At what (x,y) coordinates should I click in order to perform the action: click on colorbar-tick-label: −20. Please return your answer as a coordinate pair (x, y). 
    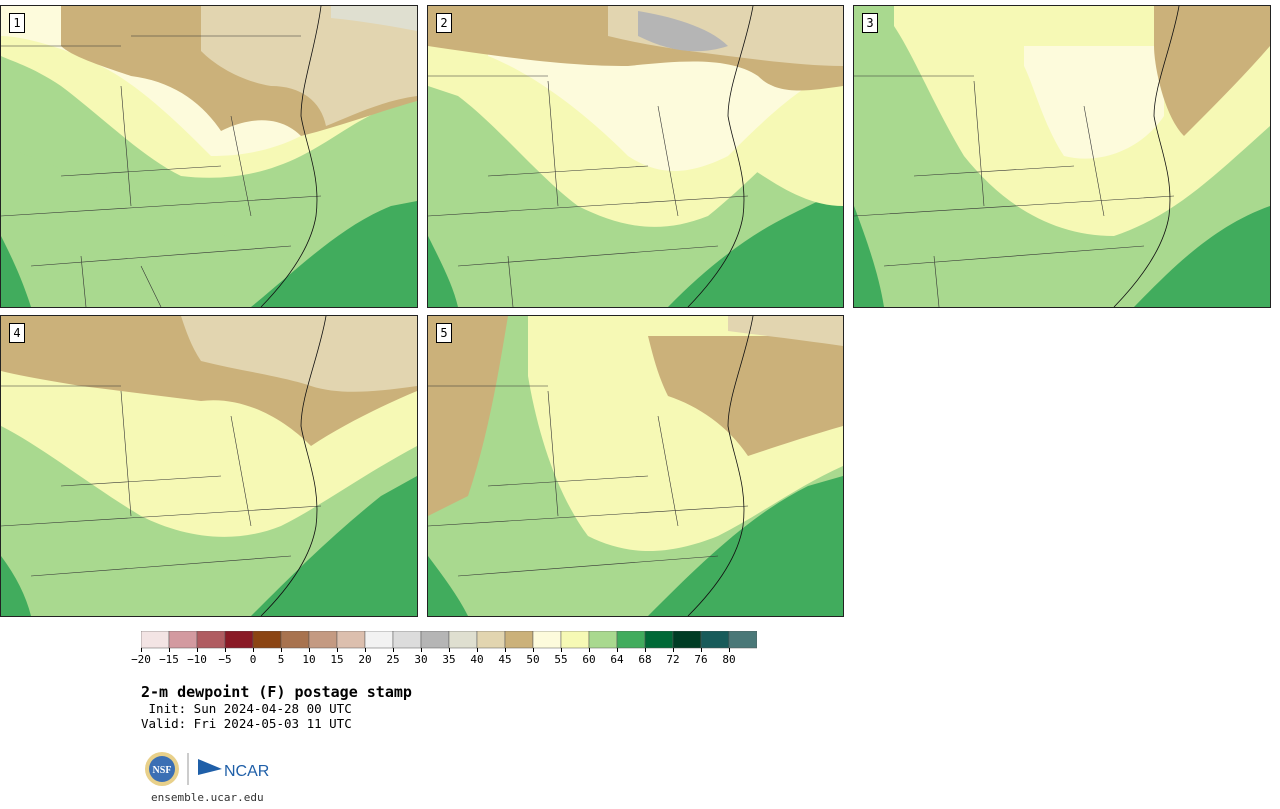
    Looking at the image, I should click on (141, 659).